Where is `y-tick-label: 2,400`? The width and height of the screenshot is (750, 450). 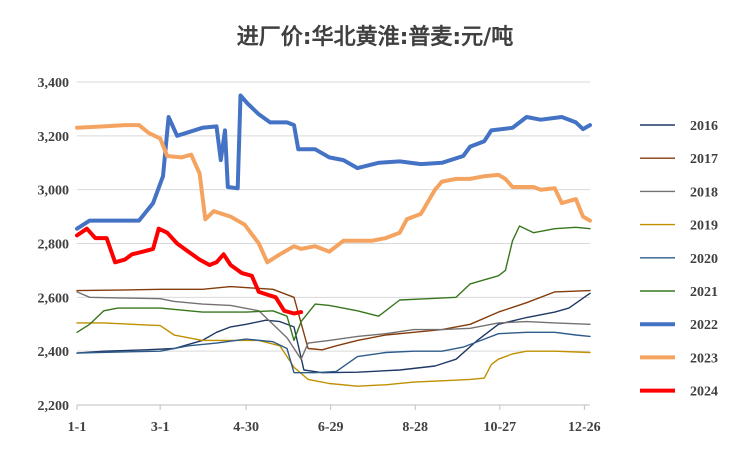
y-tick-label: 2,400 is located at coordinates (54, 352).